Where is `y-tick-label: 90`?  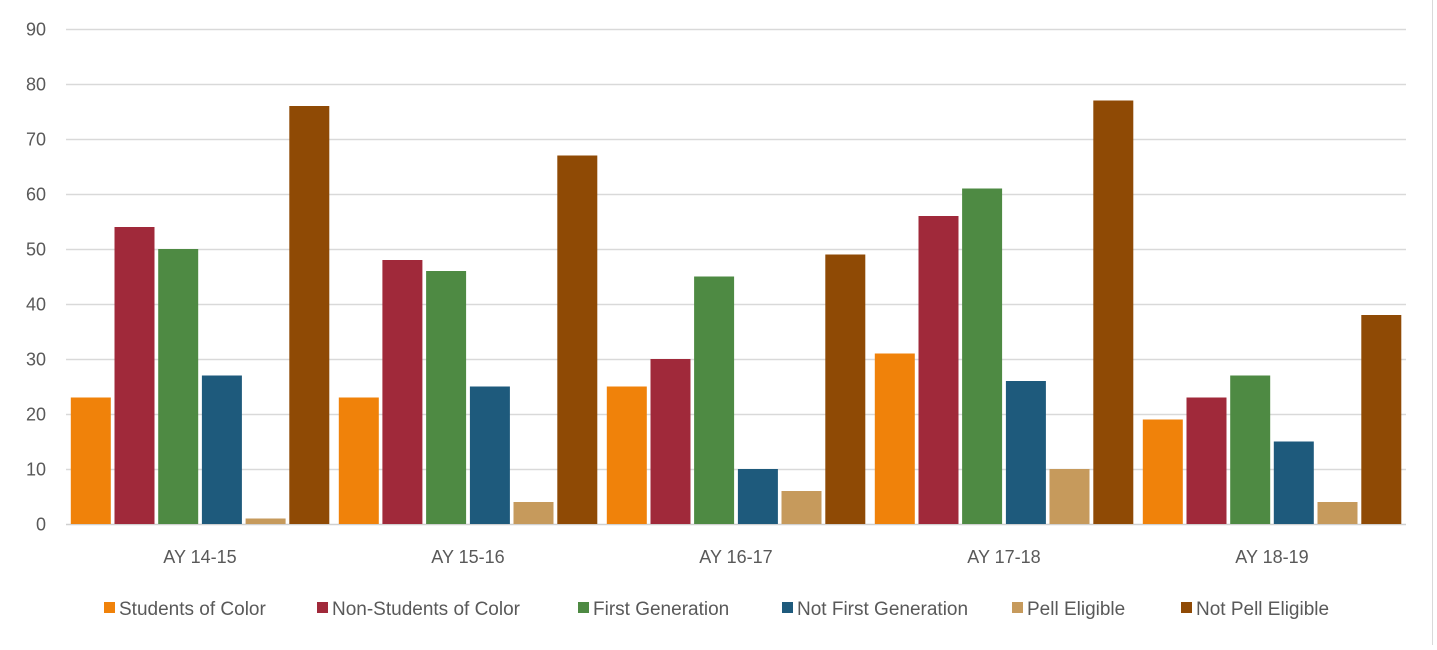
y-tick-label: 90 is located at coordinates (36, 30).